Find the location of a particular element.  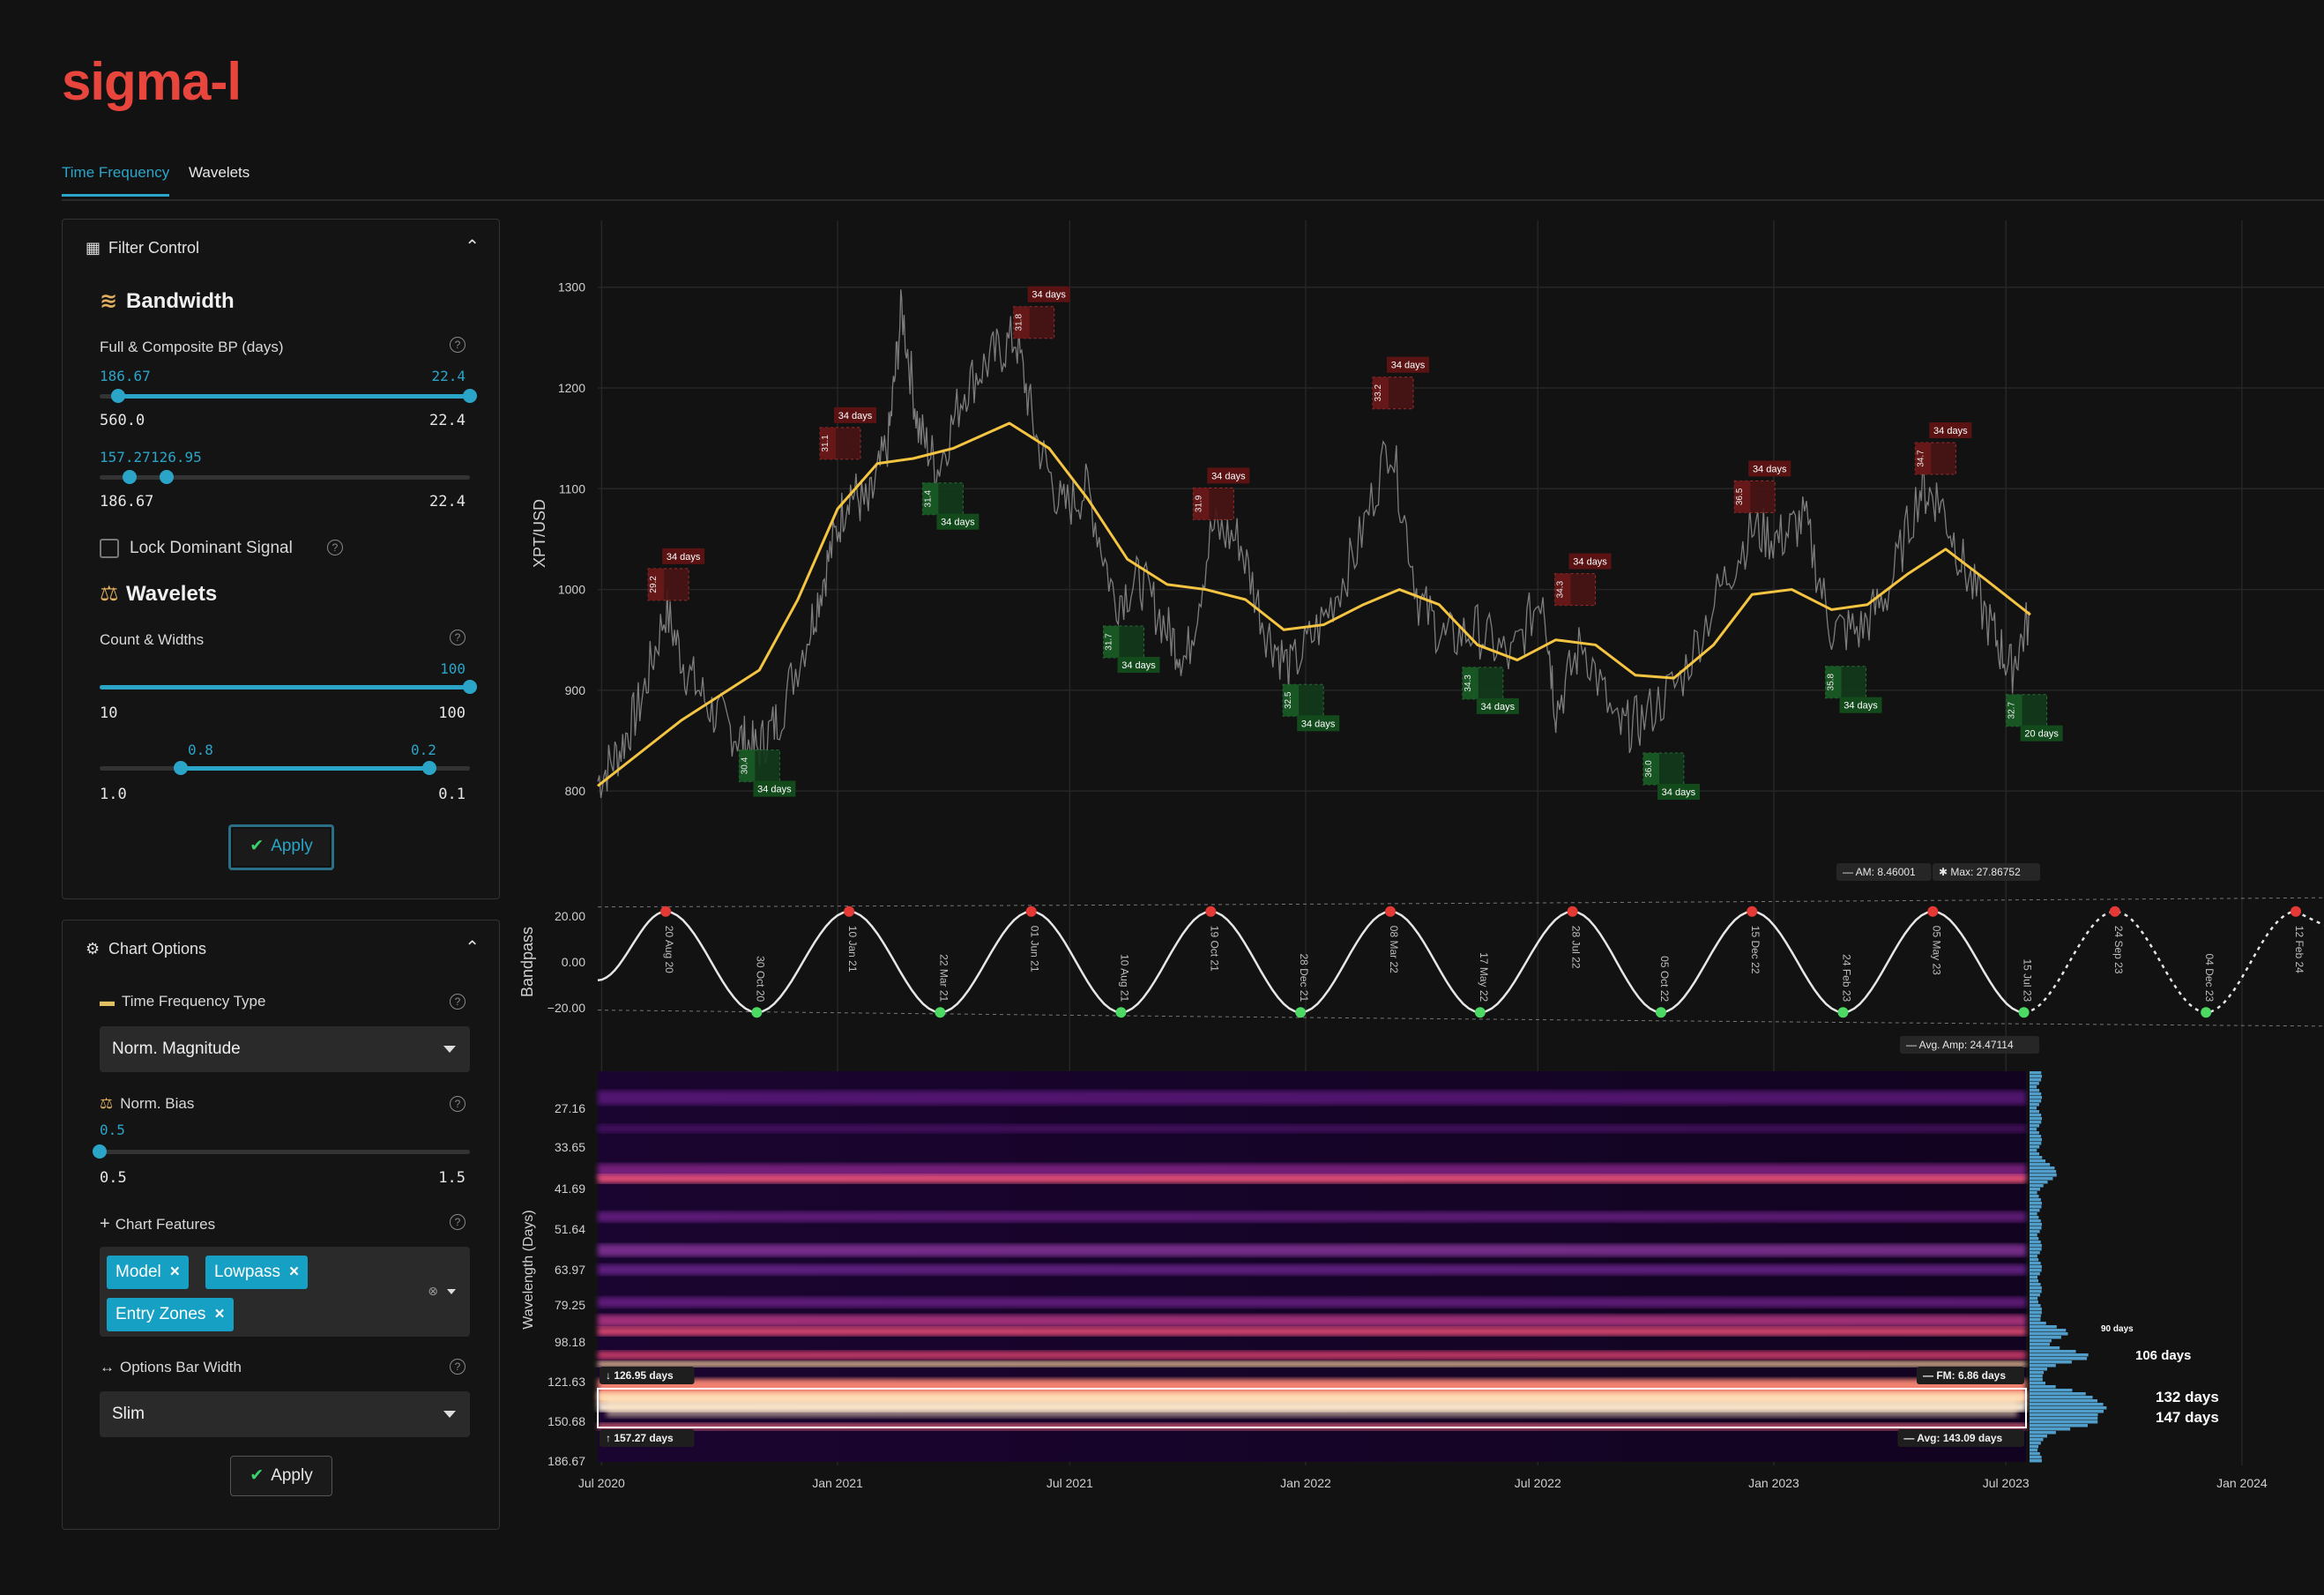

peak-entry-zone: 31.1 34 days is located at coordinates (848, 433).